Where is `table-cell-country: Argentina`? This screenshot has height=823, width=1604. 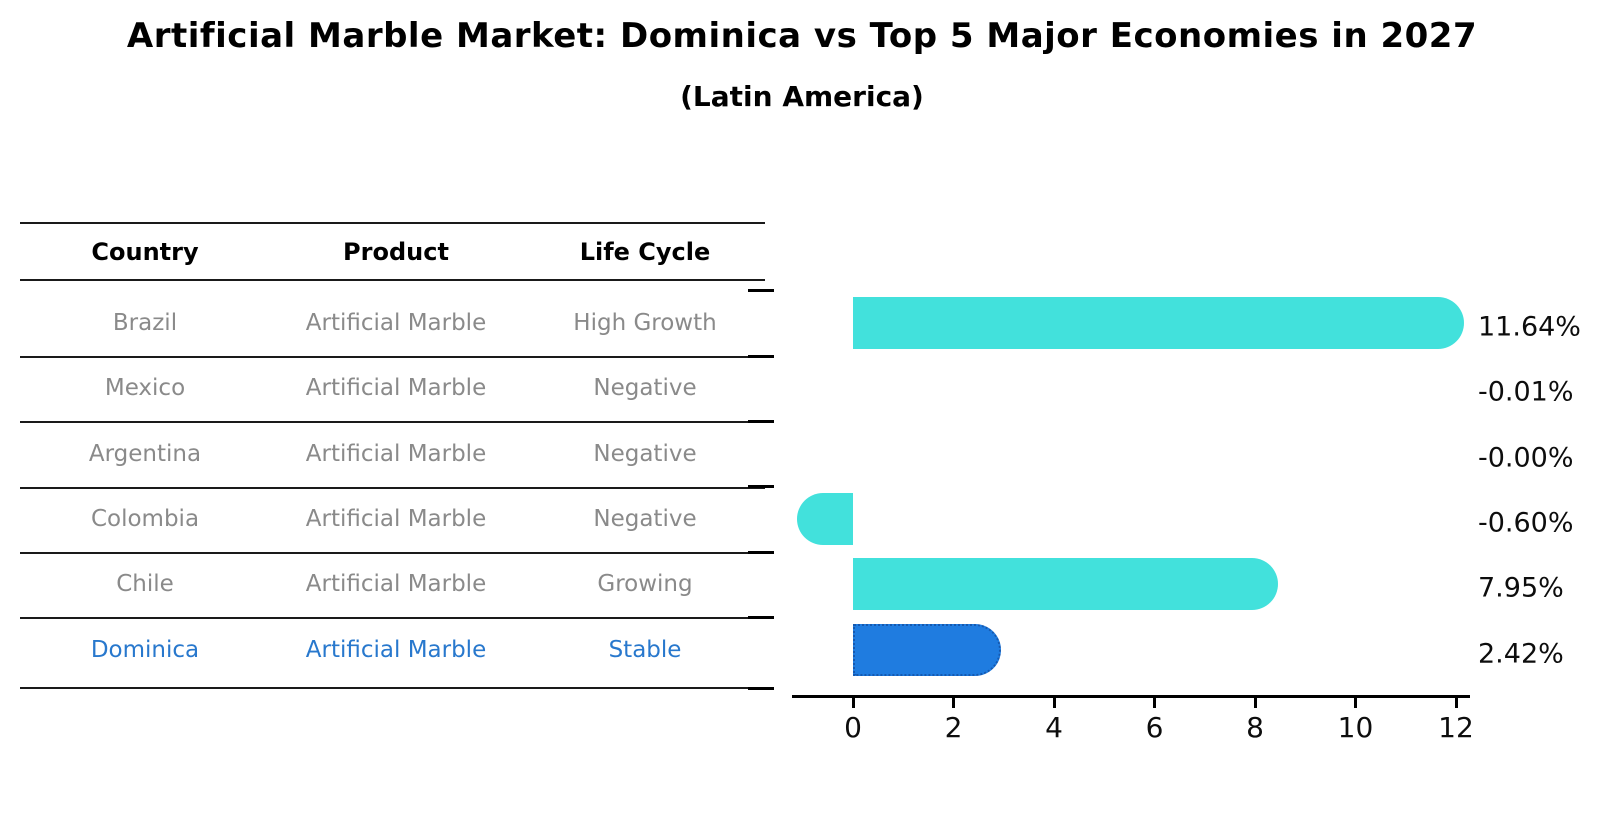
table-cell-country: Argentina is located at coordinates (145, 453).